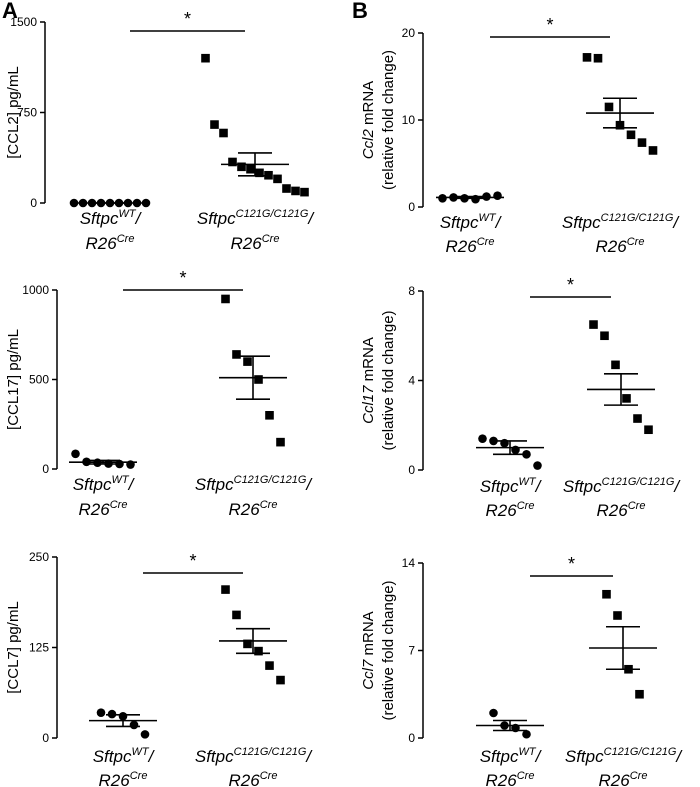  Describe the element at coordinates (23, 22) in the screenshot. I see `y-tick-label: 1500` at that location.